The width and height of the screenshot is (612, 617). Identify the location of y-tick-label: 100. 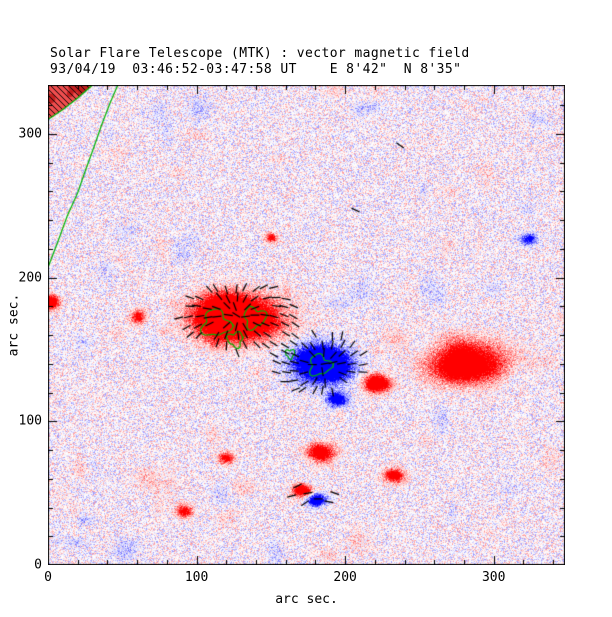
(30, 421).